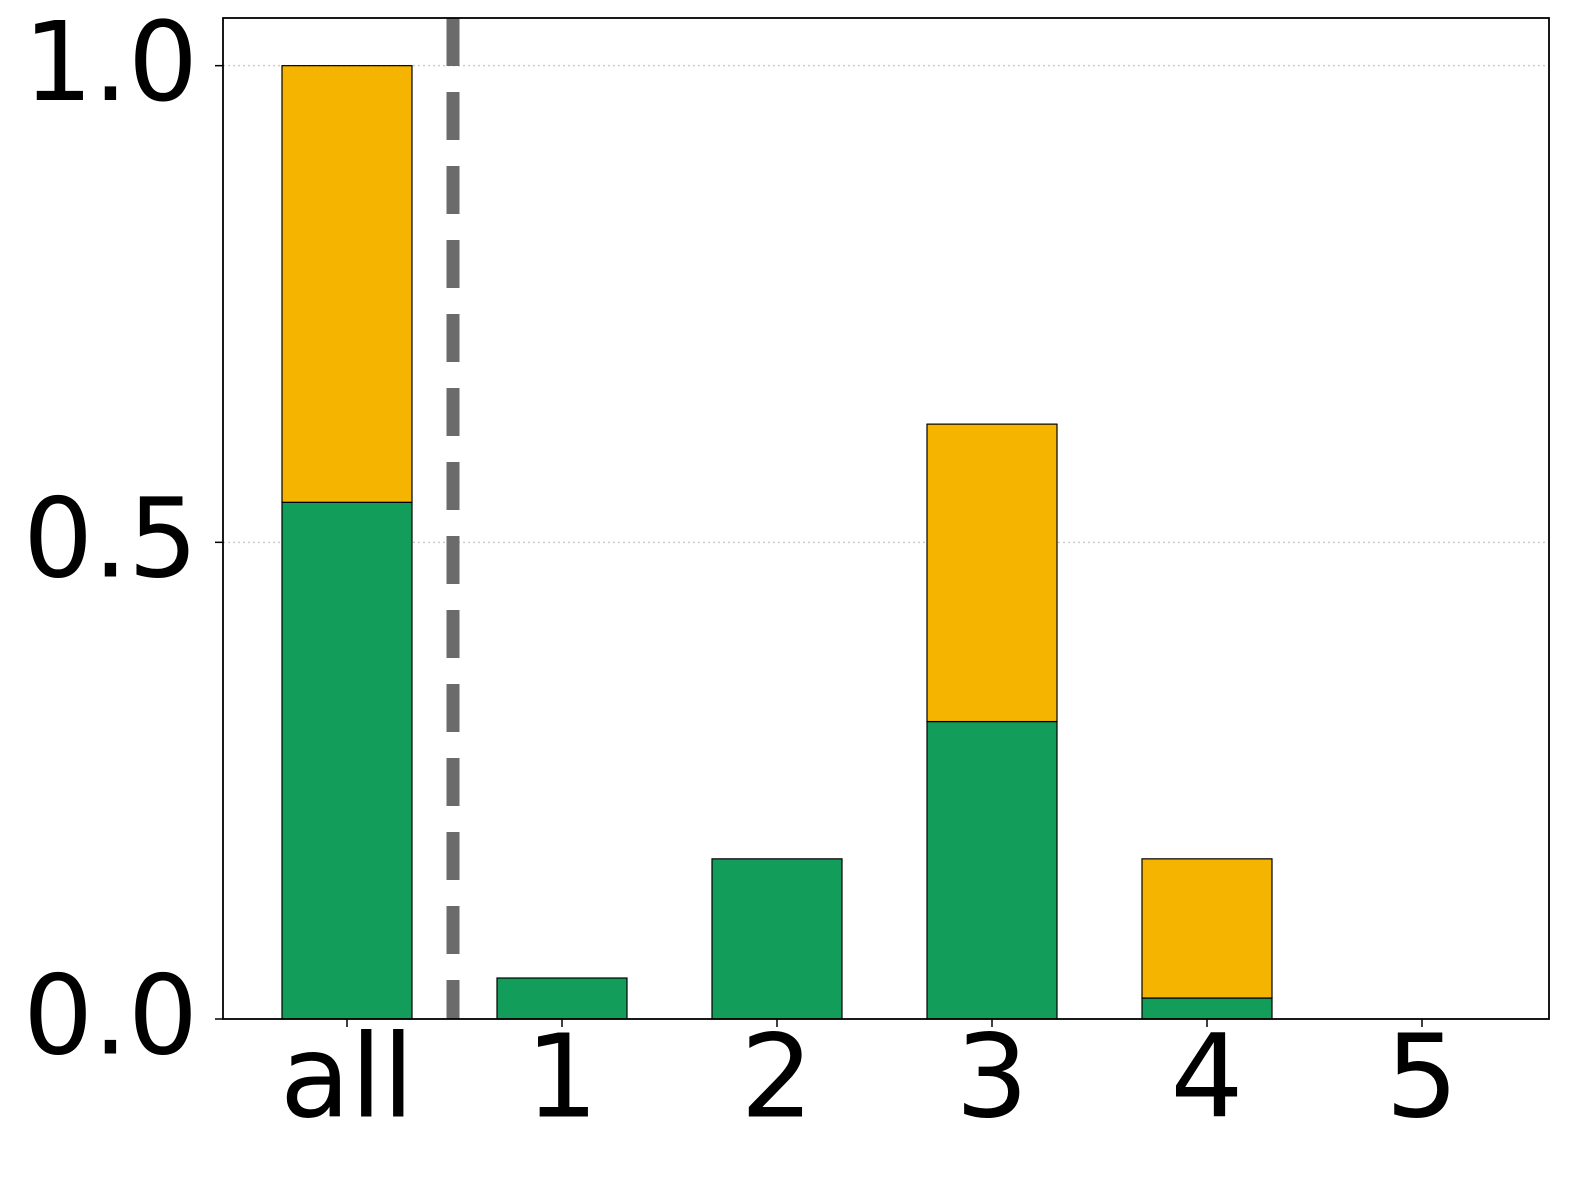 The image size is (1579, 1180). Describe the element at coordinates (1206, 1078) in the screenshot. I see `x-tick-label: 4` at that location.